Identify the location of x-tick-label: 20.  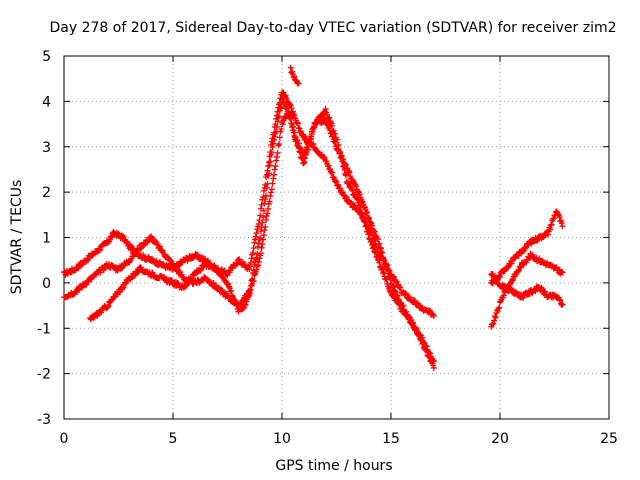
(500, 439).